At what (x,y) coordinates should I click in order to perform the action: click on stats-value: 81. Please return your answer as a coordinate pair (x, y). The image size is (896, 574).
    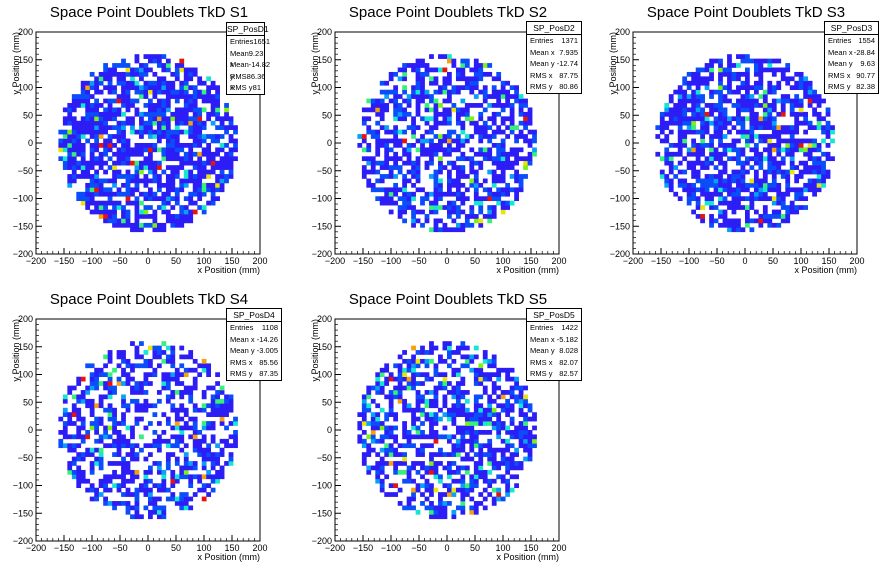
    Looking at the image, I should click on (256, 88).